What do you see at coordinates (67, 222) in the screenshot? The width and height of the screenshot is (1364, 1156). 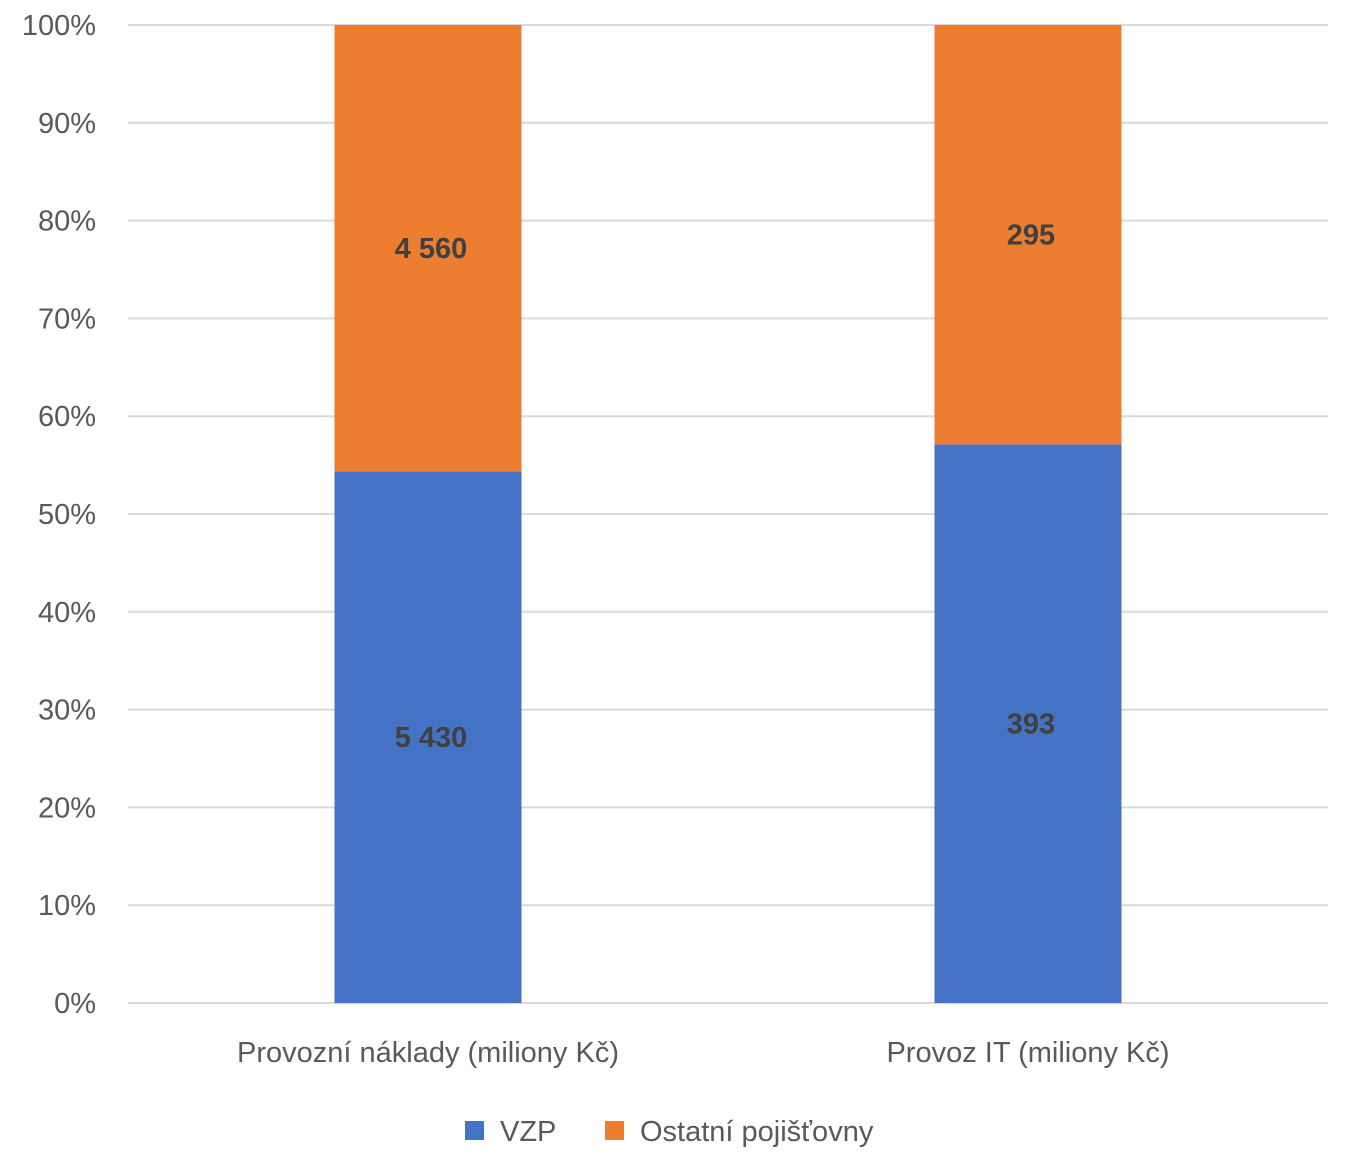 I see `y-tick-label: 80%` at bounding box center [67, 222].